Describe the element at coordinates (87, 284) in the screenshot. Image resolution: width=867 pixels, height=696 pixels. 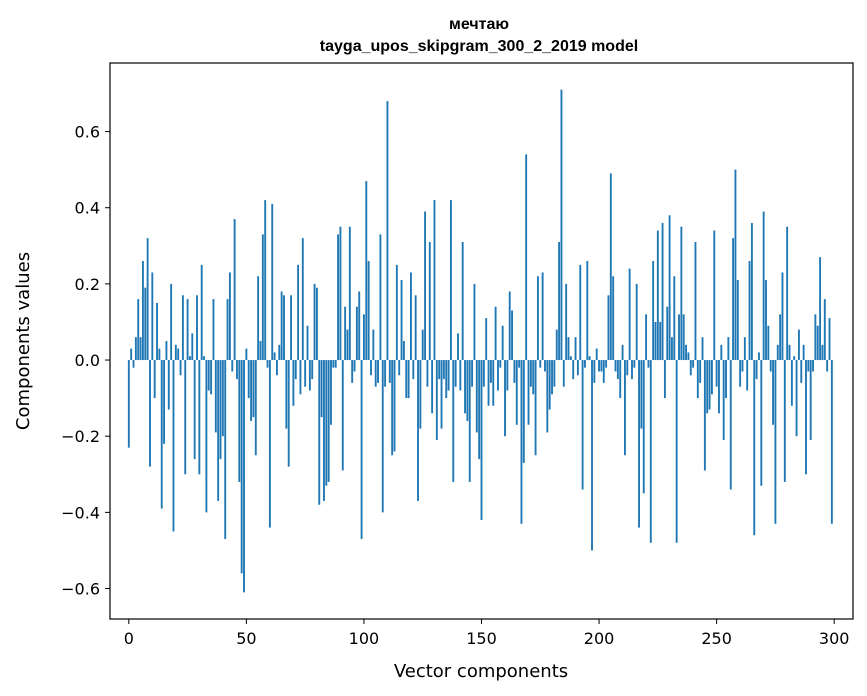
I see `y-tick-label: 0.2` at that location.